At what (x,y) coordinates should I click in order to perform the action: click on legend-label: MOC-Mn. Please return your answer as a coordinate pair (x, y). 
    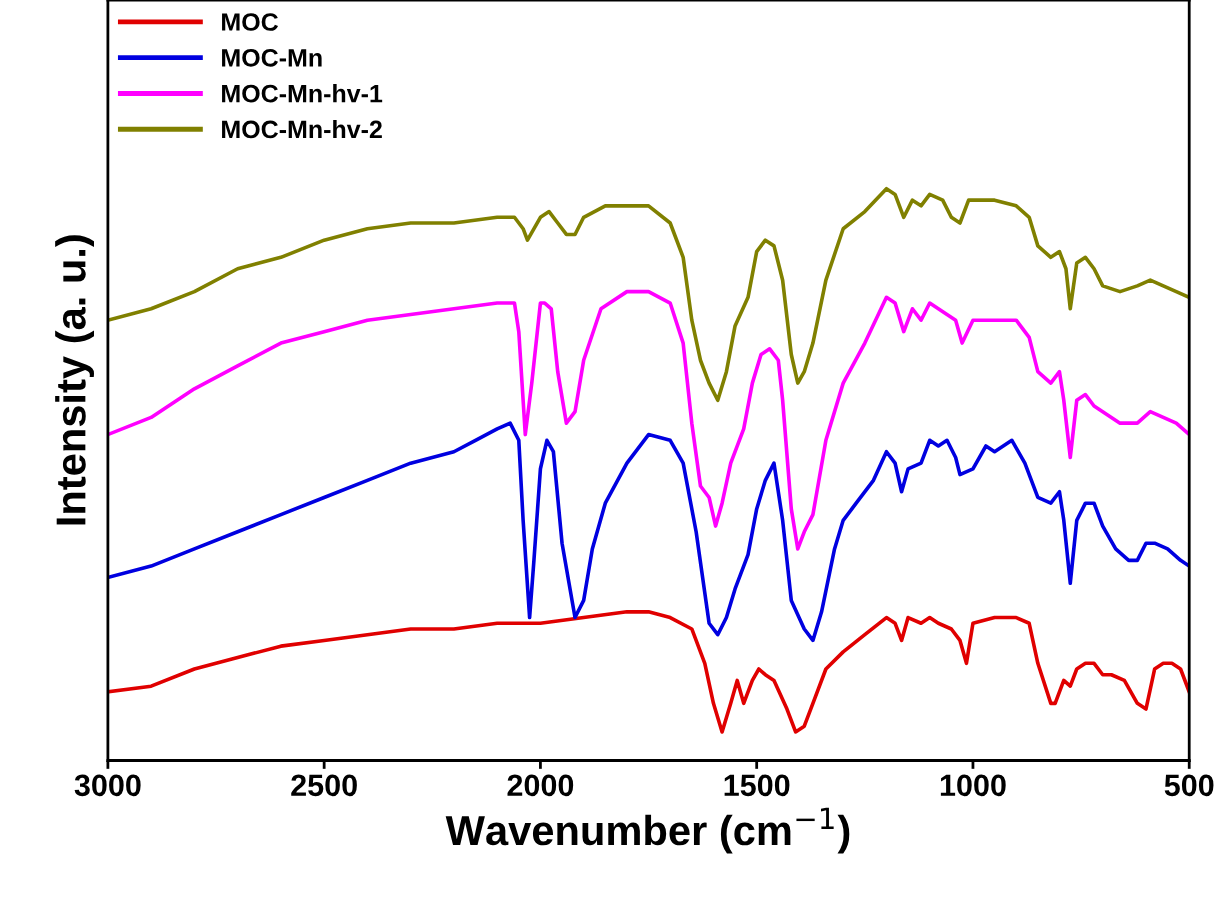
    Looking at the image, I should click on (272, 57).